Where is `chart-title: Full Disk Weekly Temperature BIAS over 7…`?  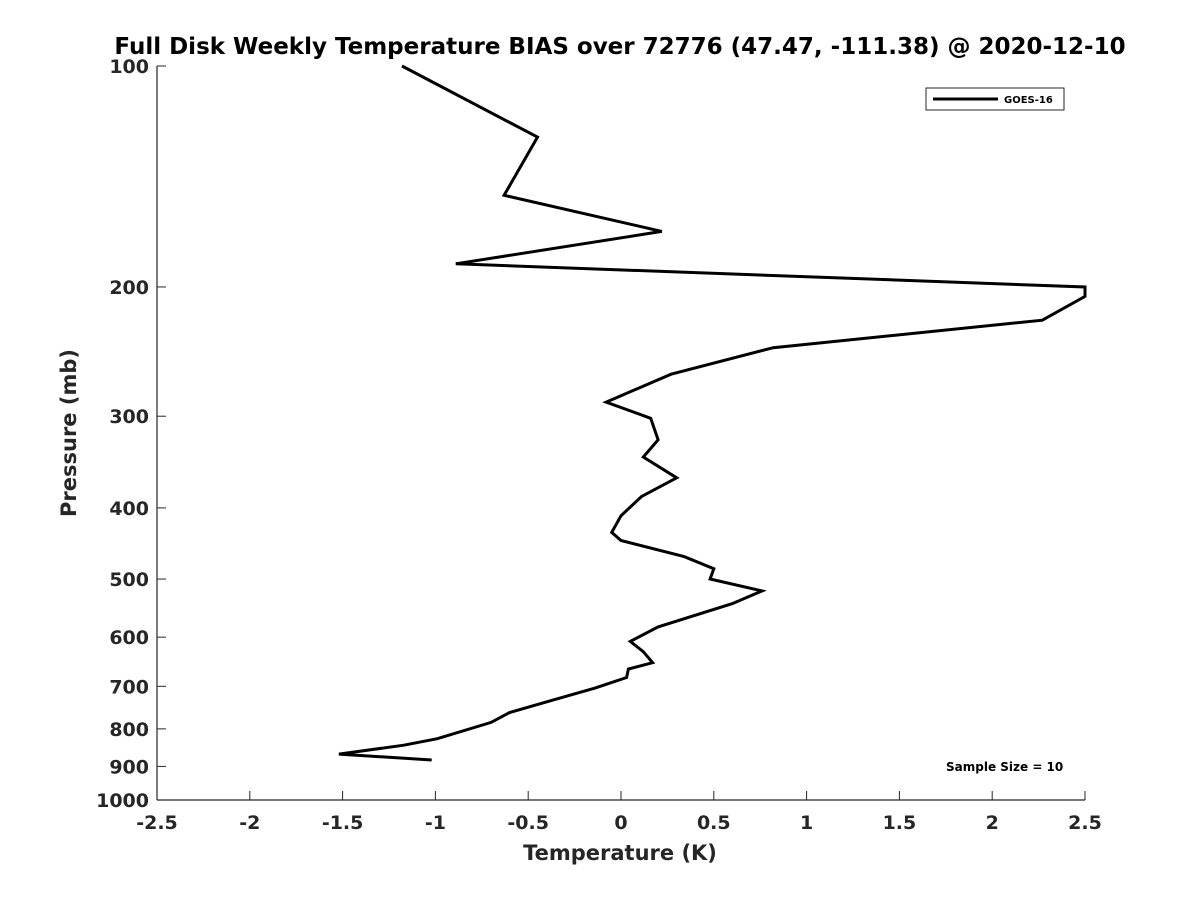
chart-title: Full Disk Weekly Temperature BIAS over 7… is located at coordinates (619, 47).